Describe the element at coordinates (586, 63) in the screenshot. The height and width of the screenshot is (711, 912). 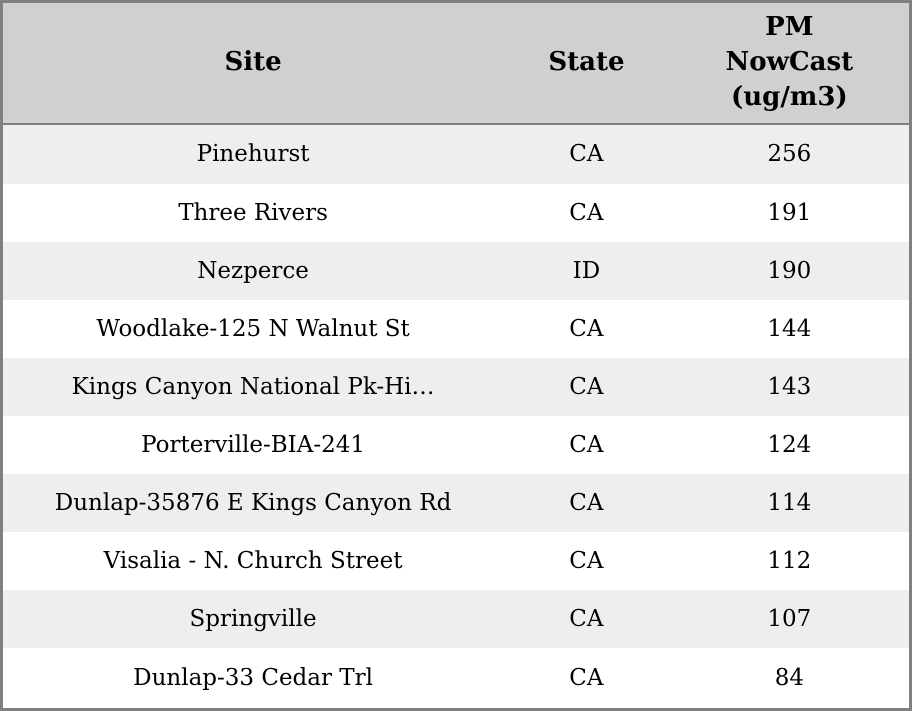
I see `column-header-state: State` at that location.